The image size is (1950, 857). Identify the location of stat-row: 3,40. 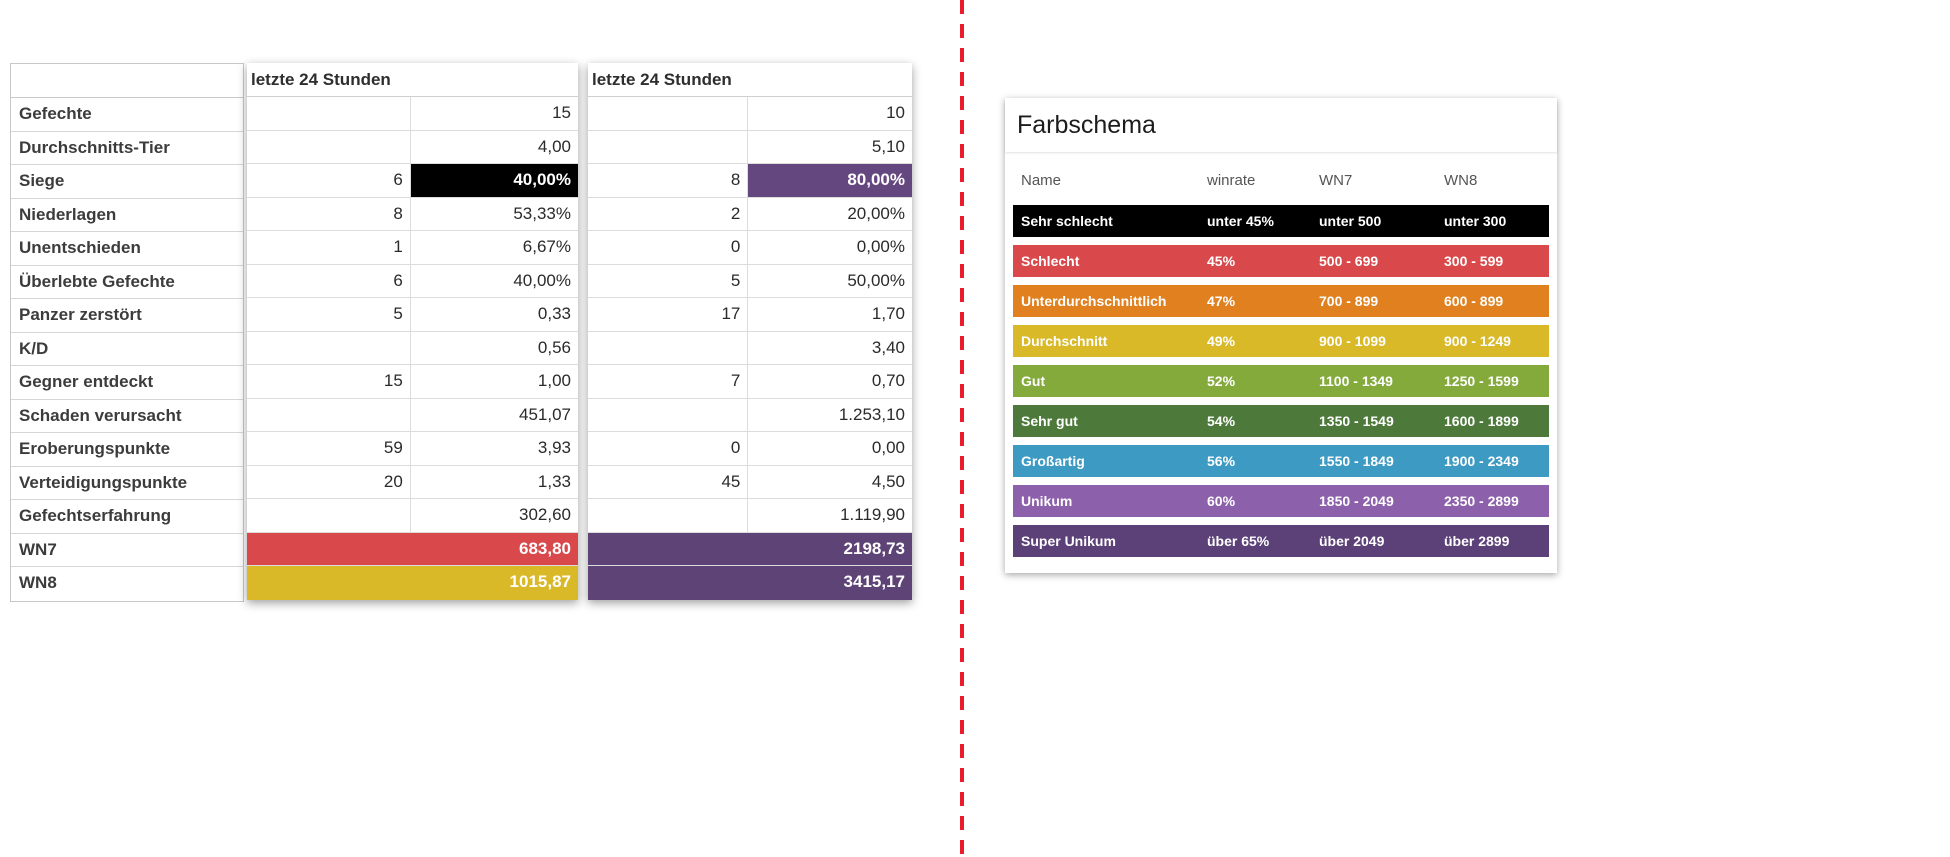
(750, 348).